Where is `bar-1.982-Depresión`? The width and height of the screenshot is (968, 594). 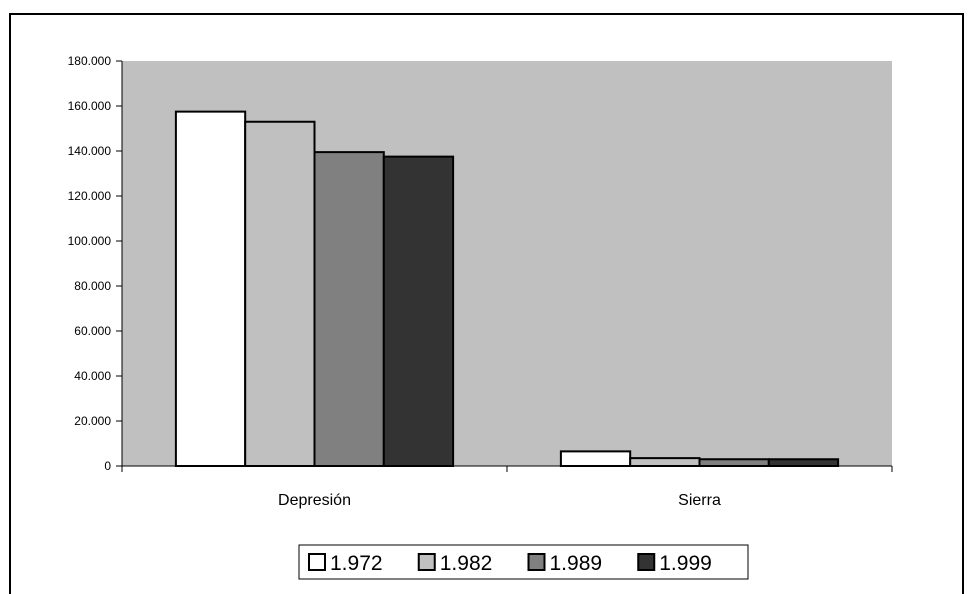
bar-1.982-Depresión is located at coordinates (280, 293).